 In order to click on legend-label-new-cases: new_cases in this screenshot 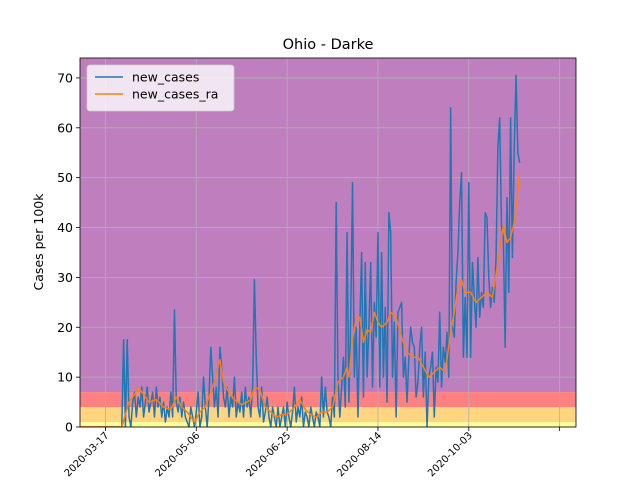, I will do `click(165, 77)`.